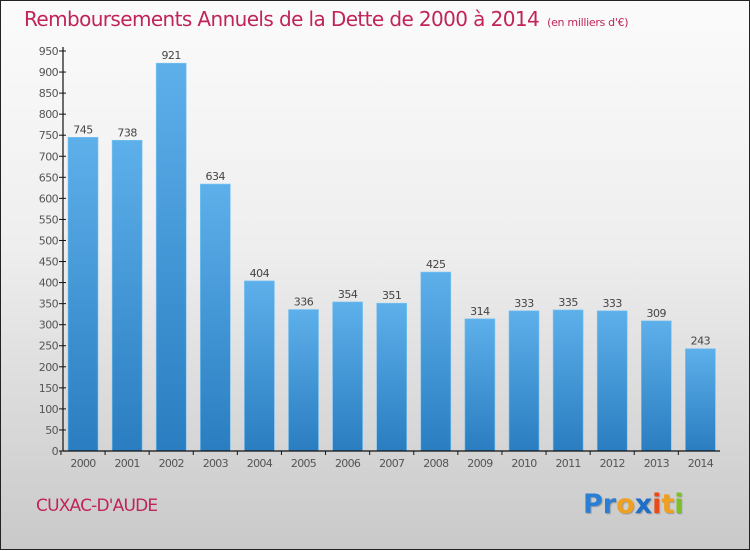  I want to click on logo-letter: o, so click(625, 504).